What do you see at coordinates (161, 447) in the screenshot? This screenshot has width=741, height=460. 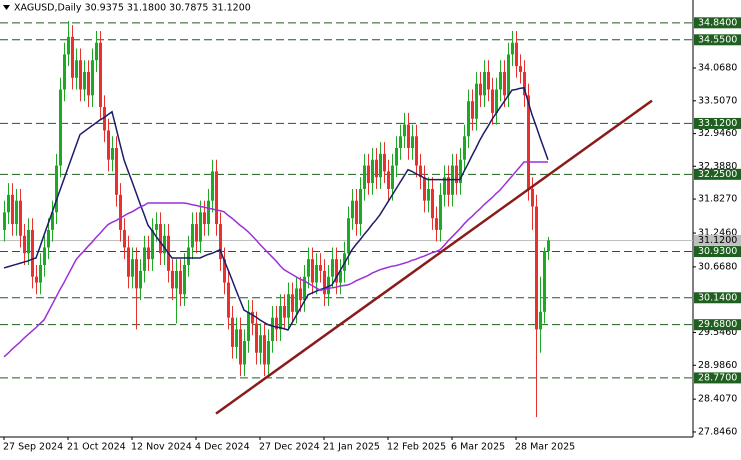 I see `x-tick-label: 12 Nov 2024` at bounding box center [161, 447].